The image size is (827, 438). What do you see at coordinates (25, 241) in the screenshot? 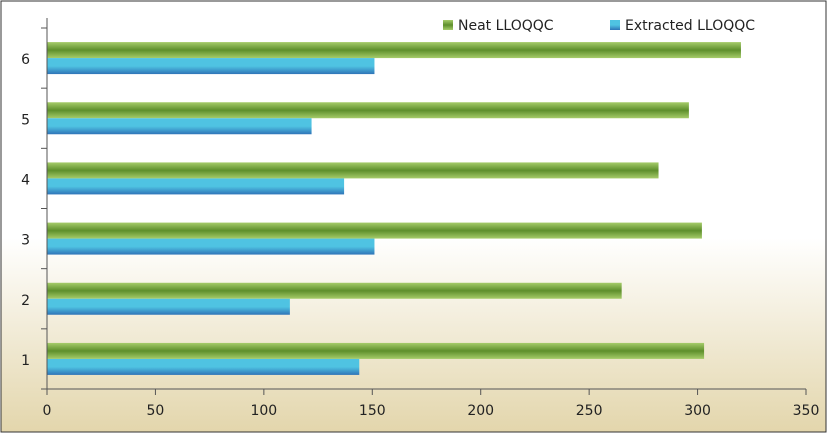
I see `y-tick-label: 3` at bounding box center [25, 241].